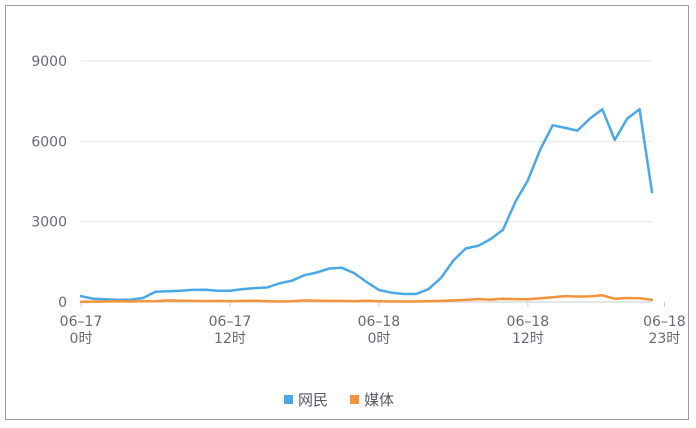 The image size is (696, 428). What do you see at coordinates (366, 298) in the screenshot?
I see `series-line` at bounding box center [366, 298].